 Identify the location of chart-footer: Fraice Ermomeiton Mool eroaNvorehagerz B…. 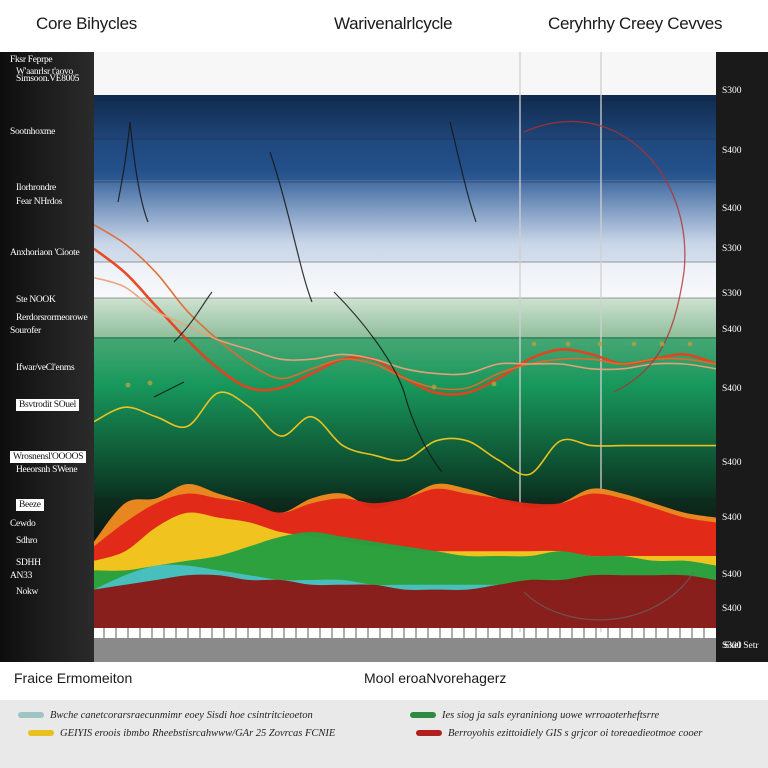
(384, 715).